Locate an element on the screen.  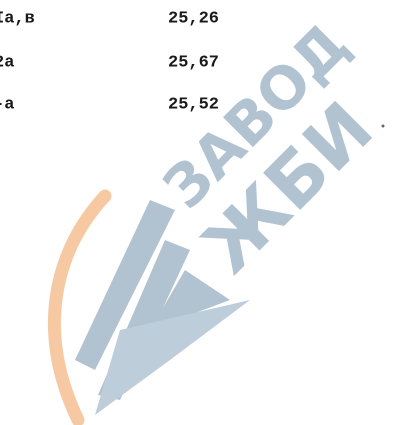
row-label: -а is located at coordinates (7, 104).